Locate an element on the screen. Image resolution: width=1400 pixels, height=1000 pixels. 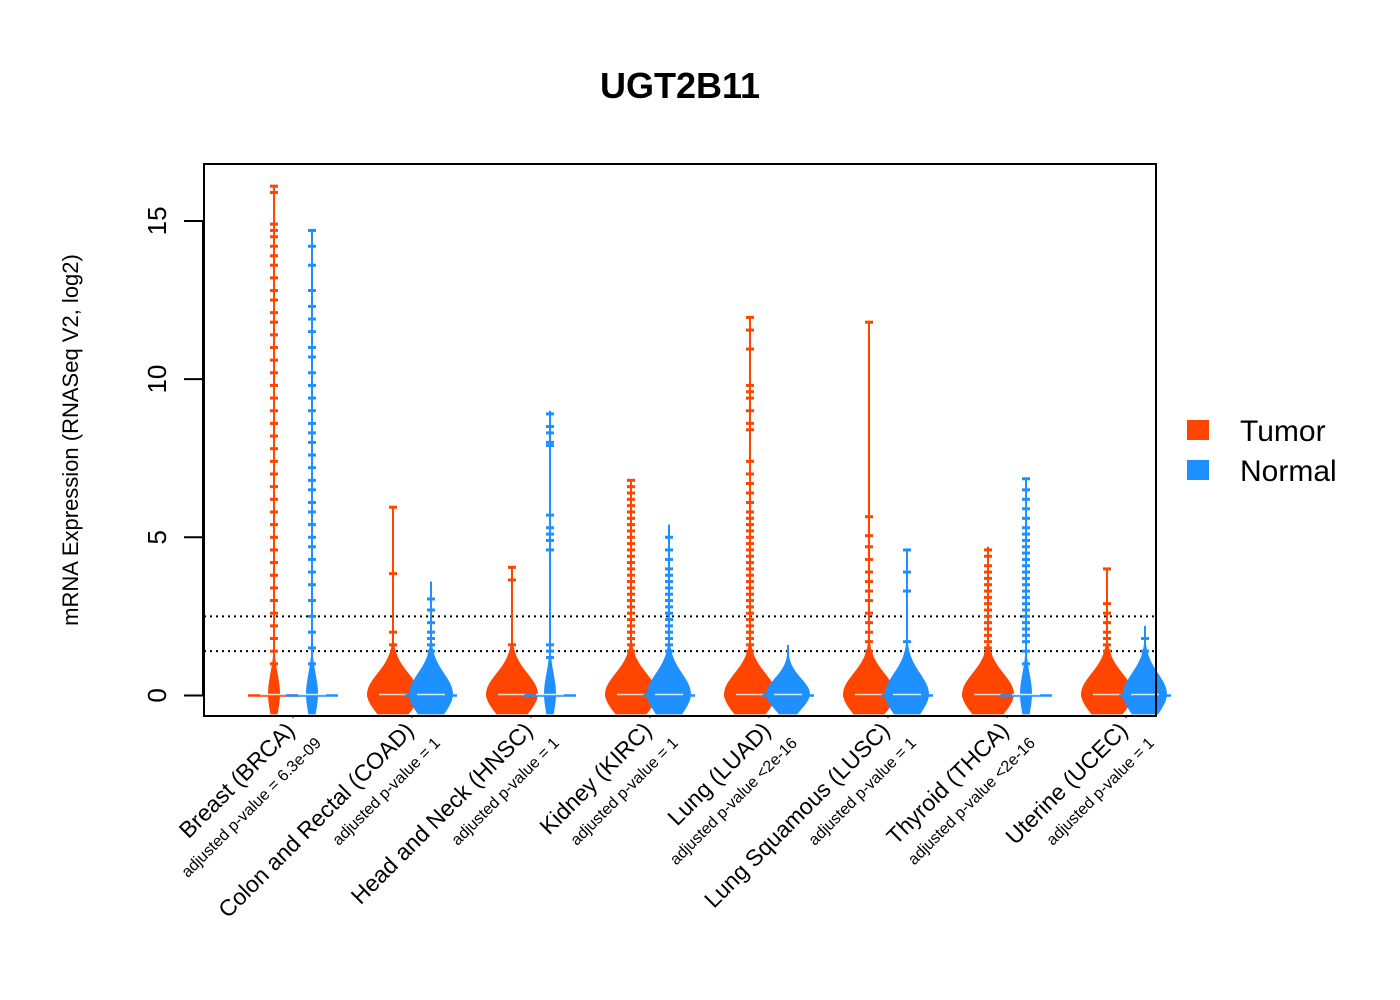
y-tick-label-15: 15 is located at coordinates (157, 220).